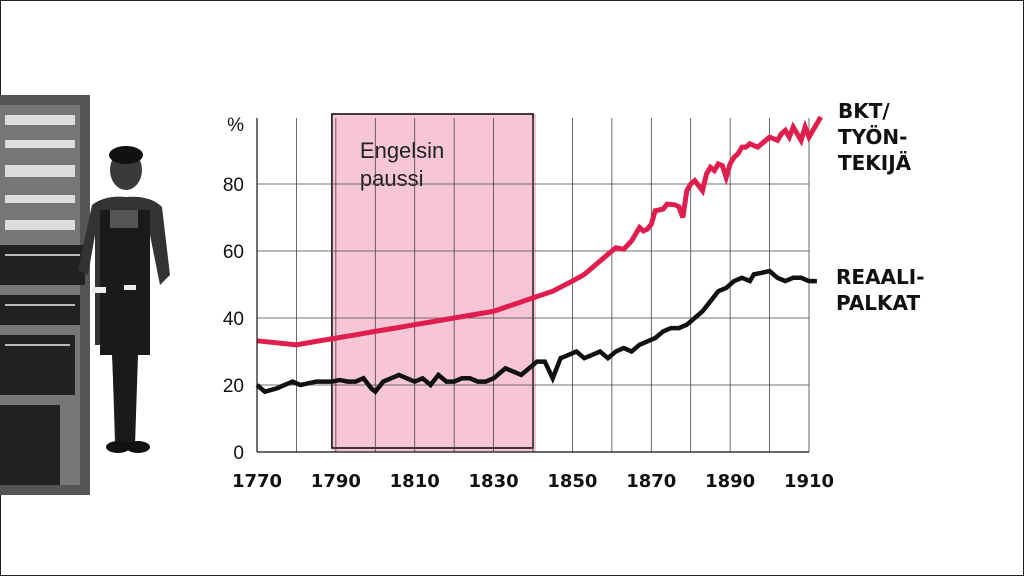 The width and height of the screenshot is (1024, 576). What do you see at coordinates (392, 178) in the screenshot?
I see `engelsin-pause-label: paussi` at bounding box center [392, 178].